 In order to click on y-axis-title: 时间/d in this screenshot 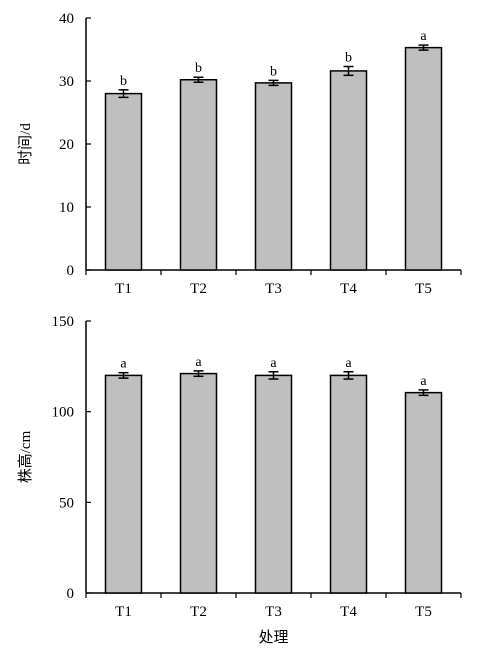, I will do `click(25, 144)`.